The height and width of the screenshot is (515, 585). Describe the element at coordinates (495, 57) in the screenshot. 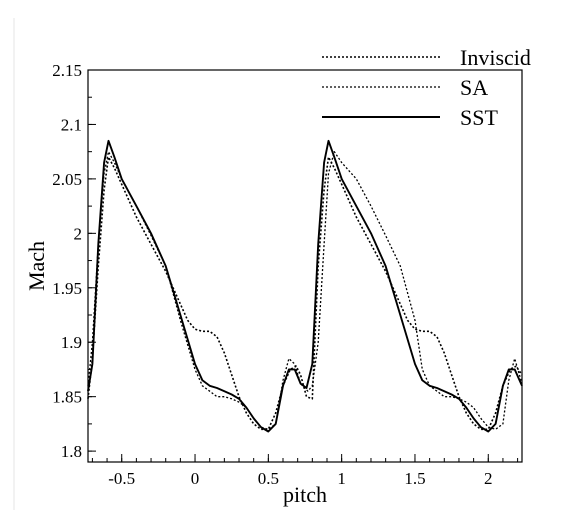

I see `legend-label-inviscid: Inviscid` at that location.